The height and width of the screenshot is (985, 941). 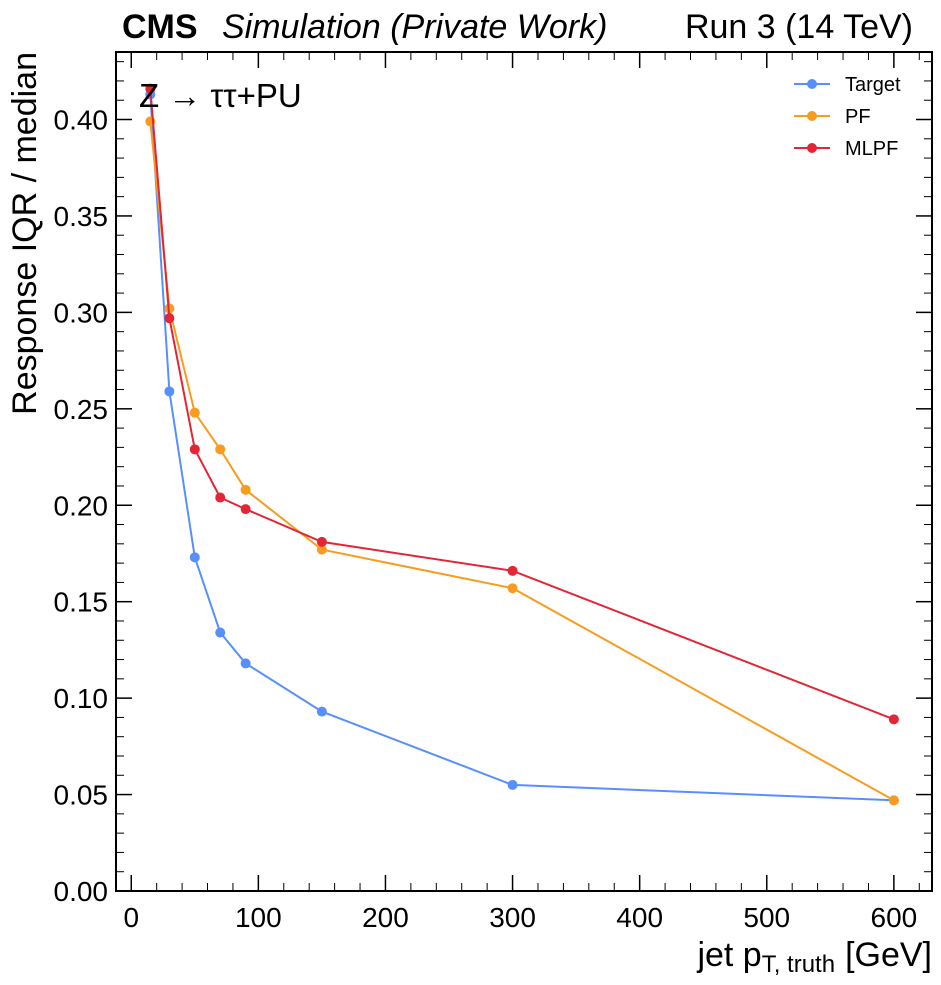 What do you see at coordinates (385, 917) in the screenshot?
I see `x-tick-label: 200` at bounding box center [385, 917].